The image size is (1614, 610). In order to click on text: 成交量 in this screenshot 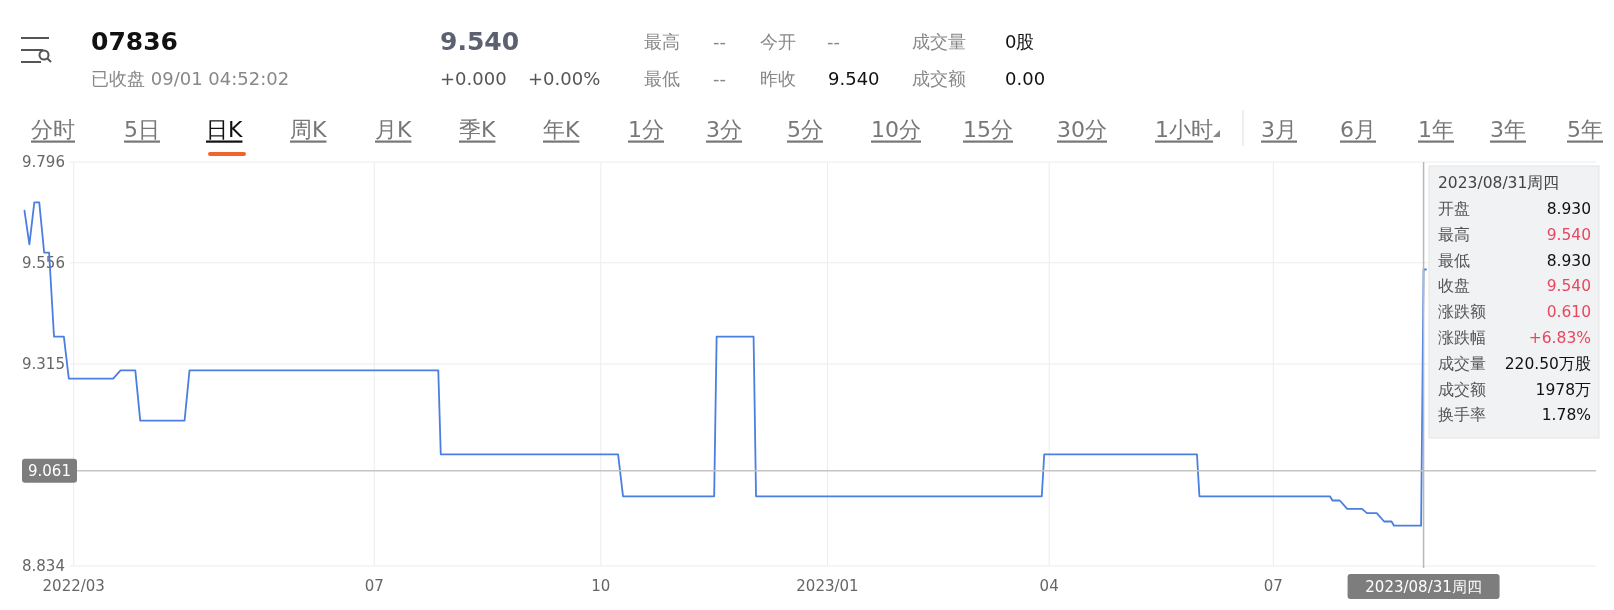, I will do `click(939, 41)`.